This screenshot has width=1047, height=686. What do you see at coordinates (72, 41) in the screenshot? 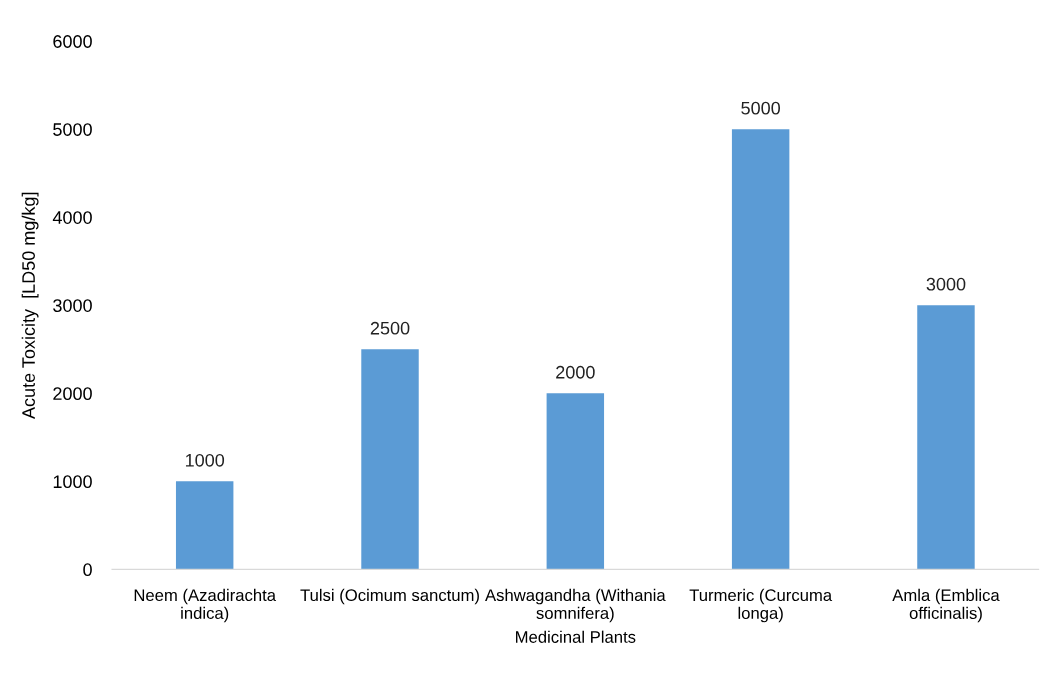
I see `y-tick-label: 6000` at bounding box center [72, 41].